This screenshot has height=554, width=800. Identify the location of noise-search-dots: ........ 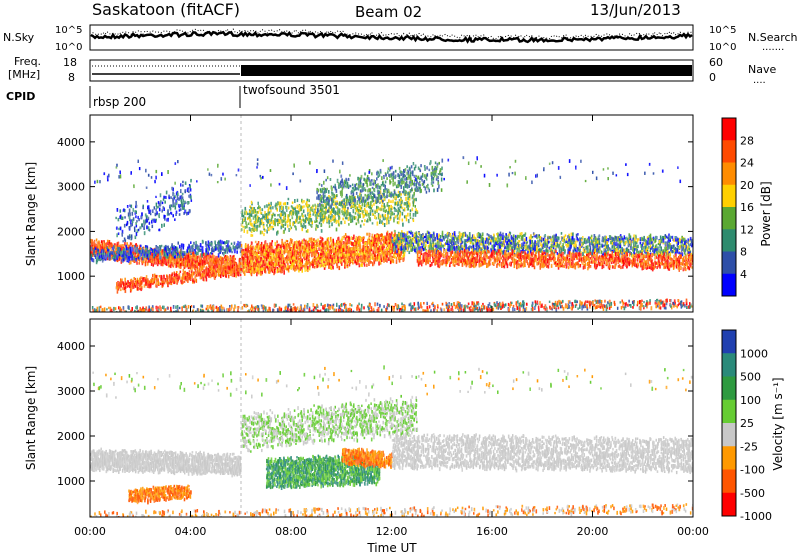
(773, 47).